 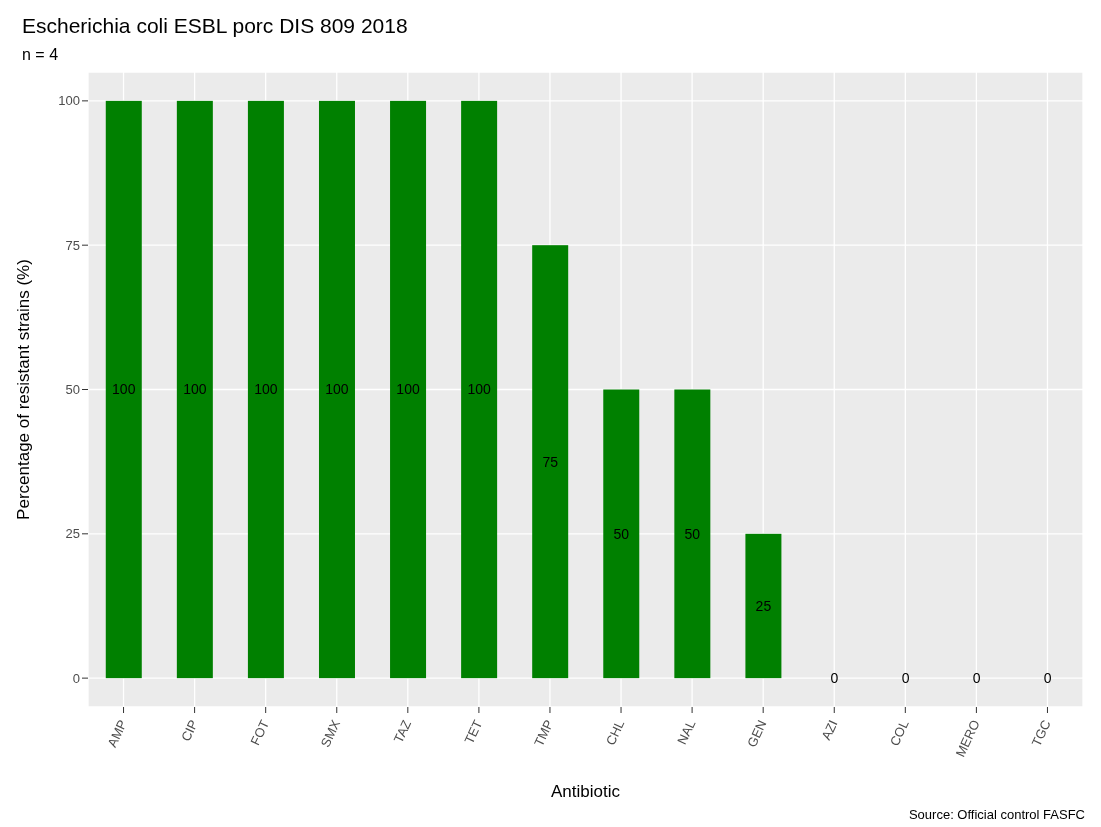 What do you see at coordinates (117, 733) in the screenshot?
I see `x-tick-label: AMP` at bounding box center [117, 733].